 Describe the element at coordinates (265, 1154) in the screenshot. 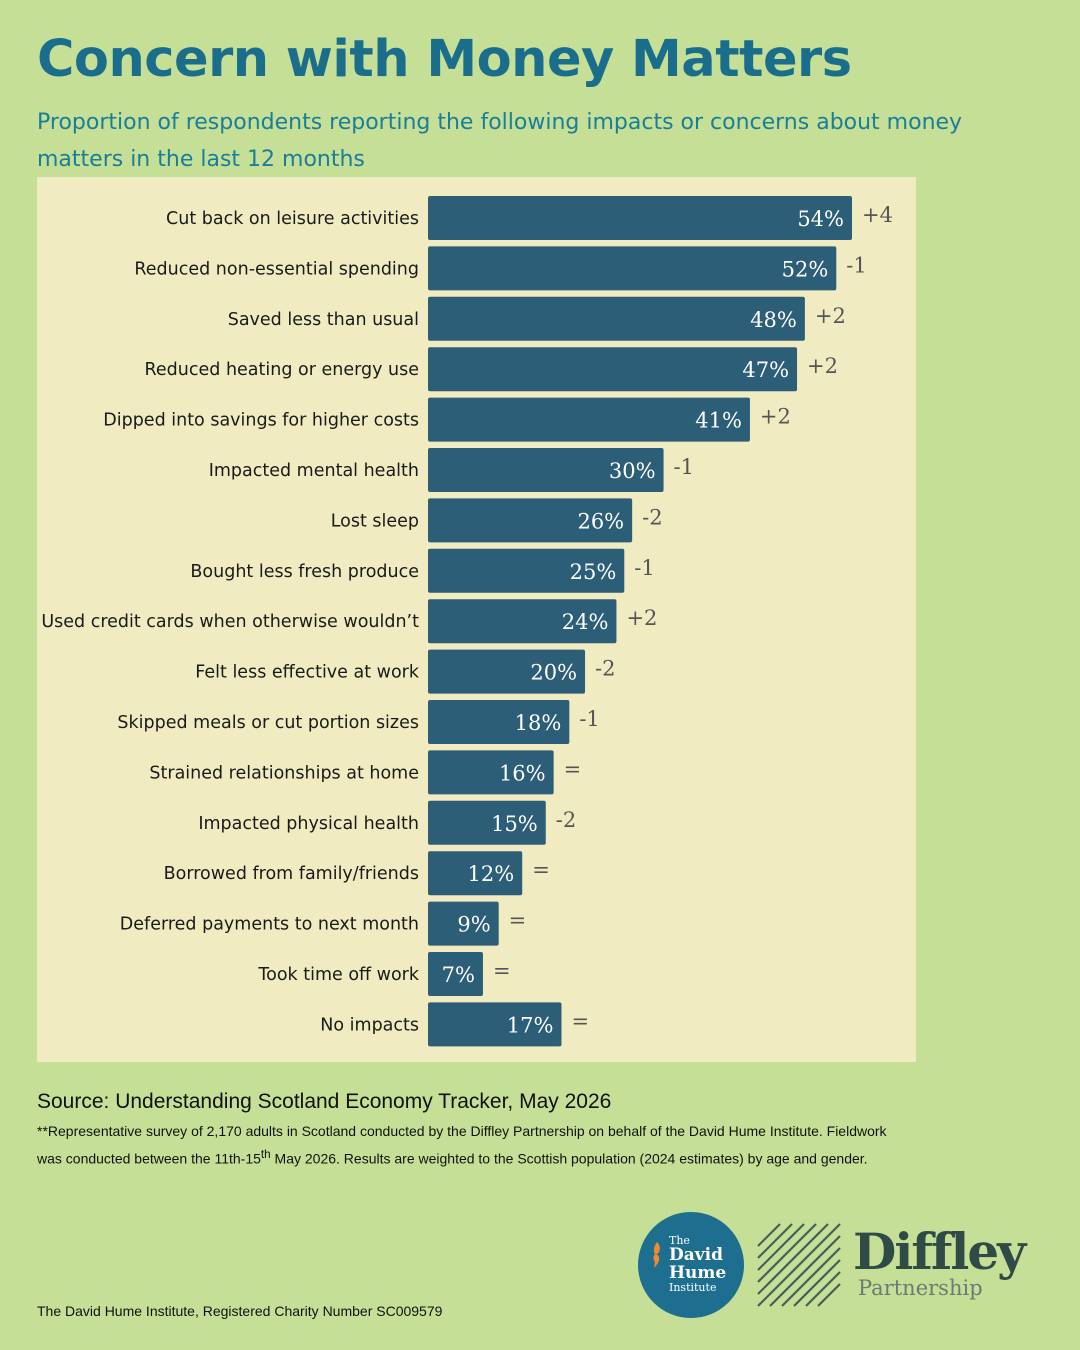

I see `note-superscript: th` at that location.